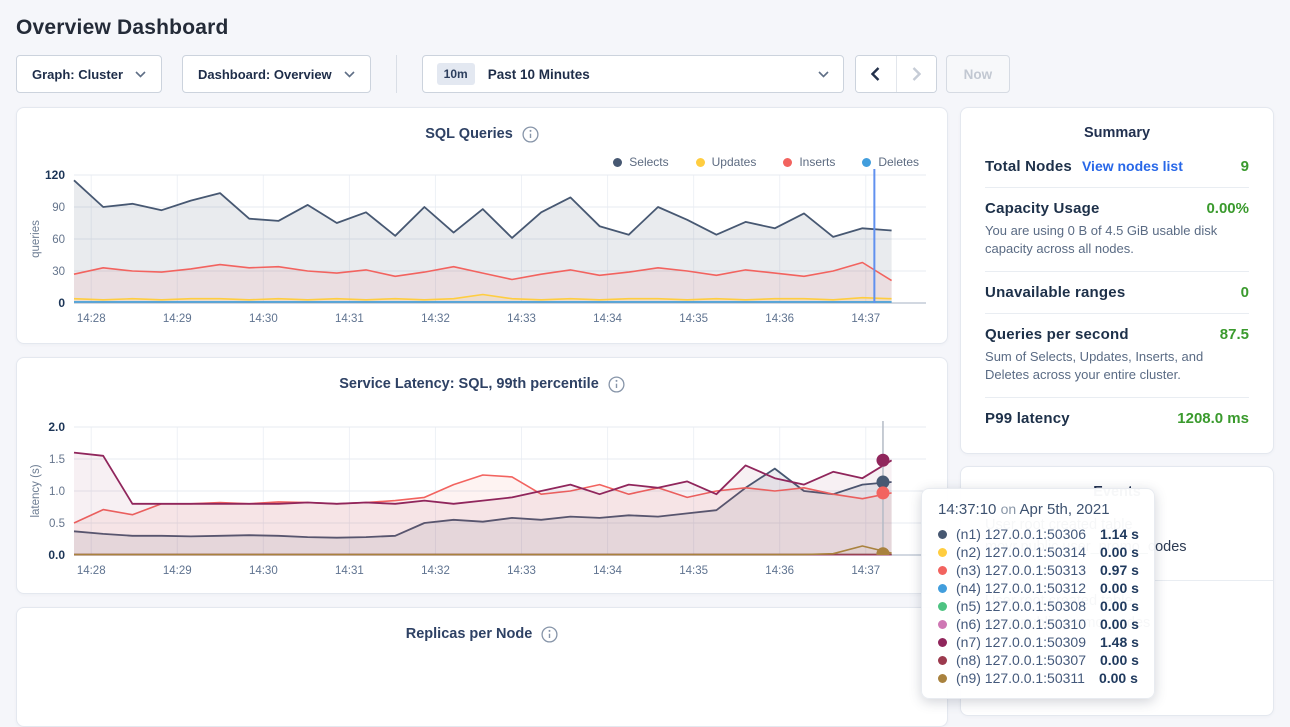 The image size is (1290, 727). I want to click on svg-text: 14:28, so click(91, 319).